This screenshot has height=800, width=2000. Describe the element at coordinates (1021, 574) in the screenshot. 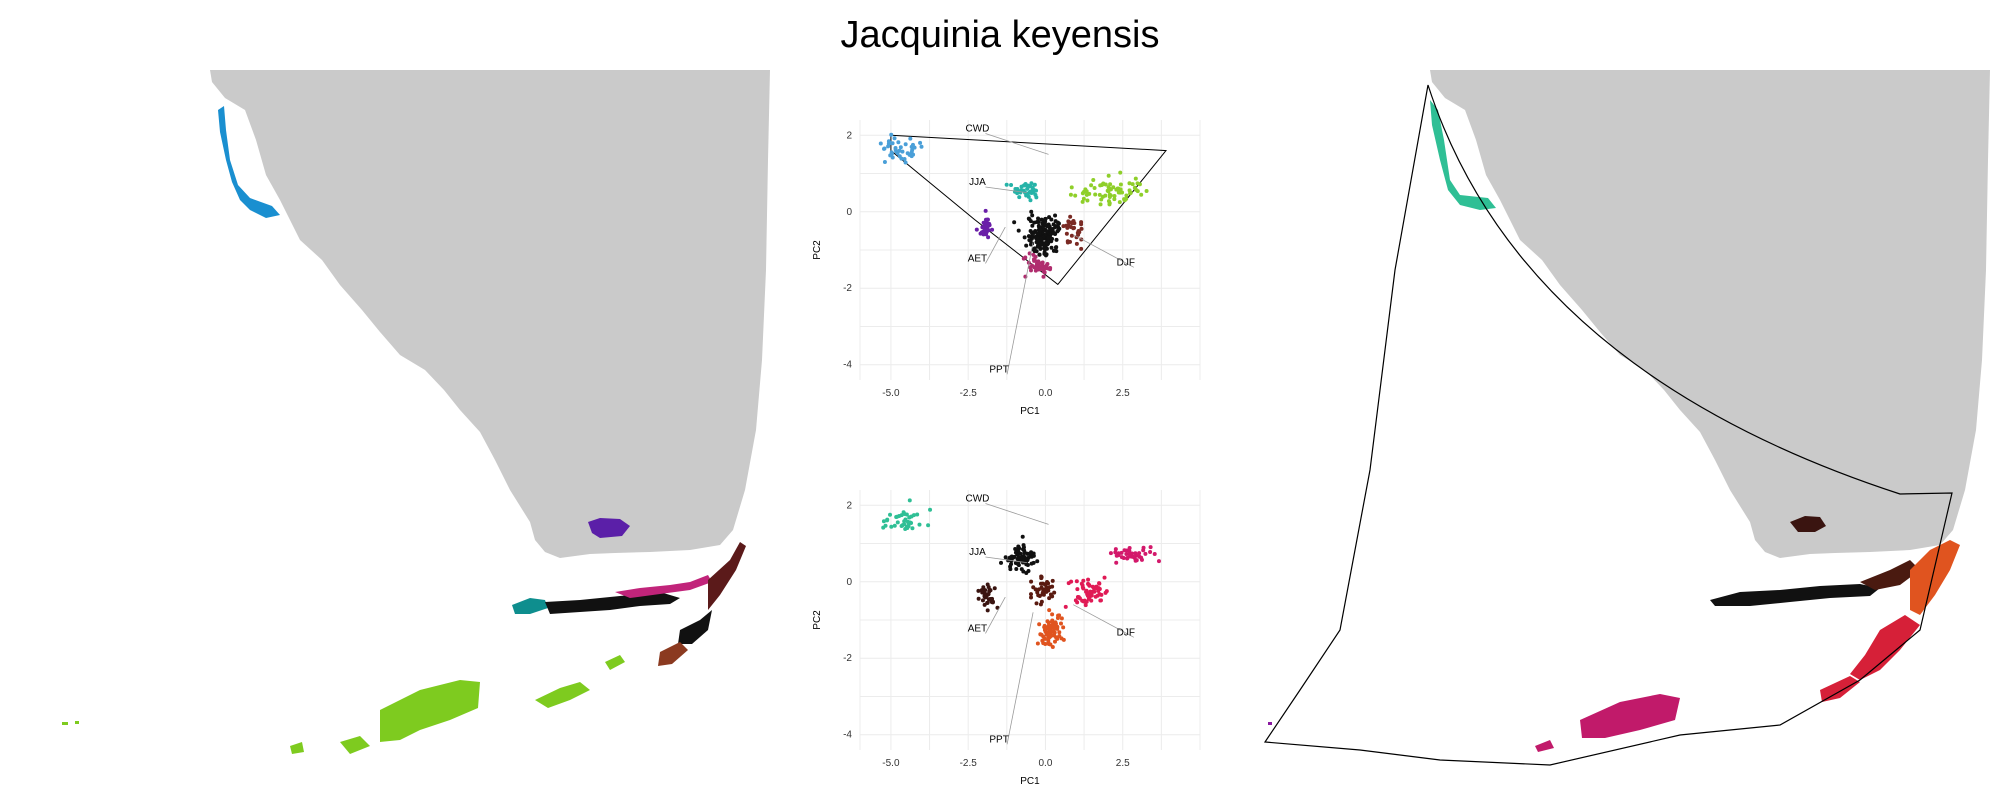

I see `points` at that location.